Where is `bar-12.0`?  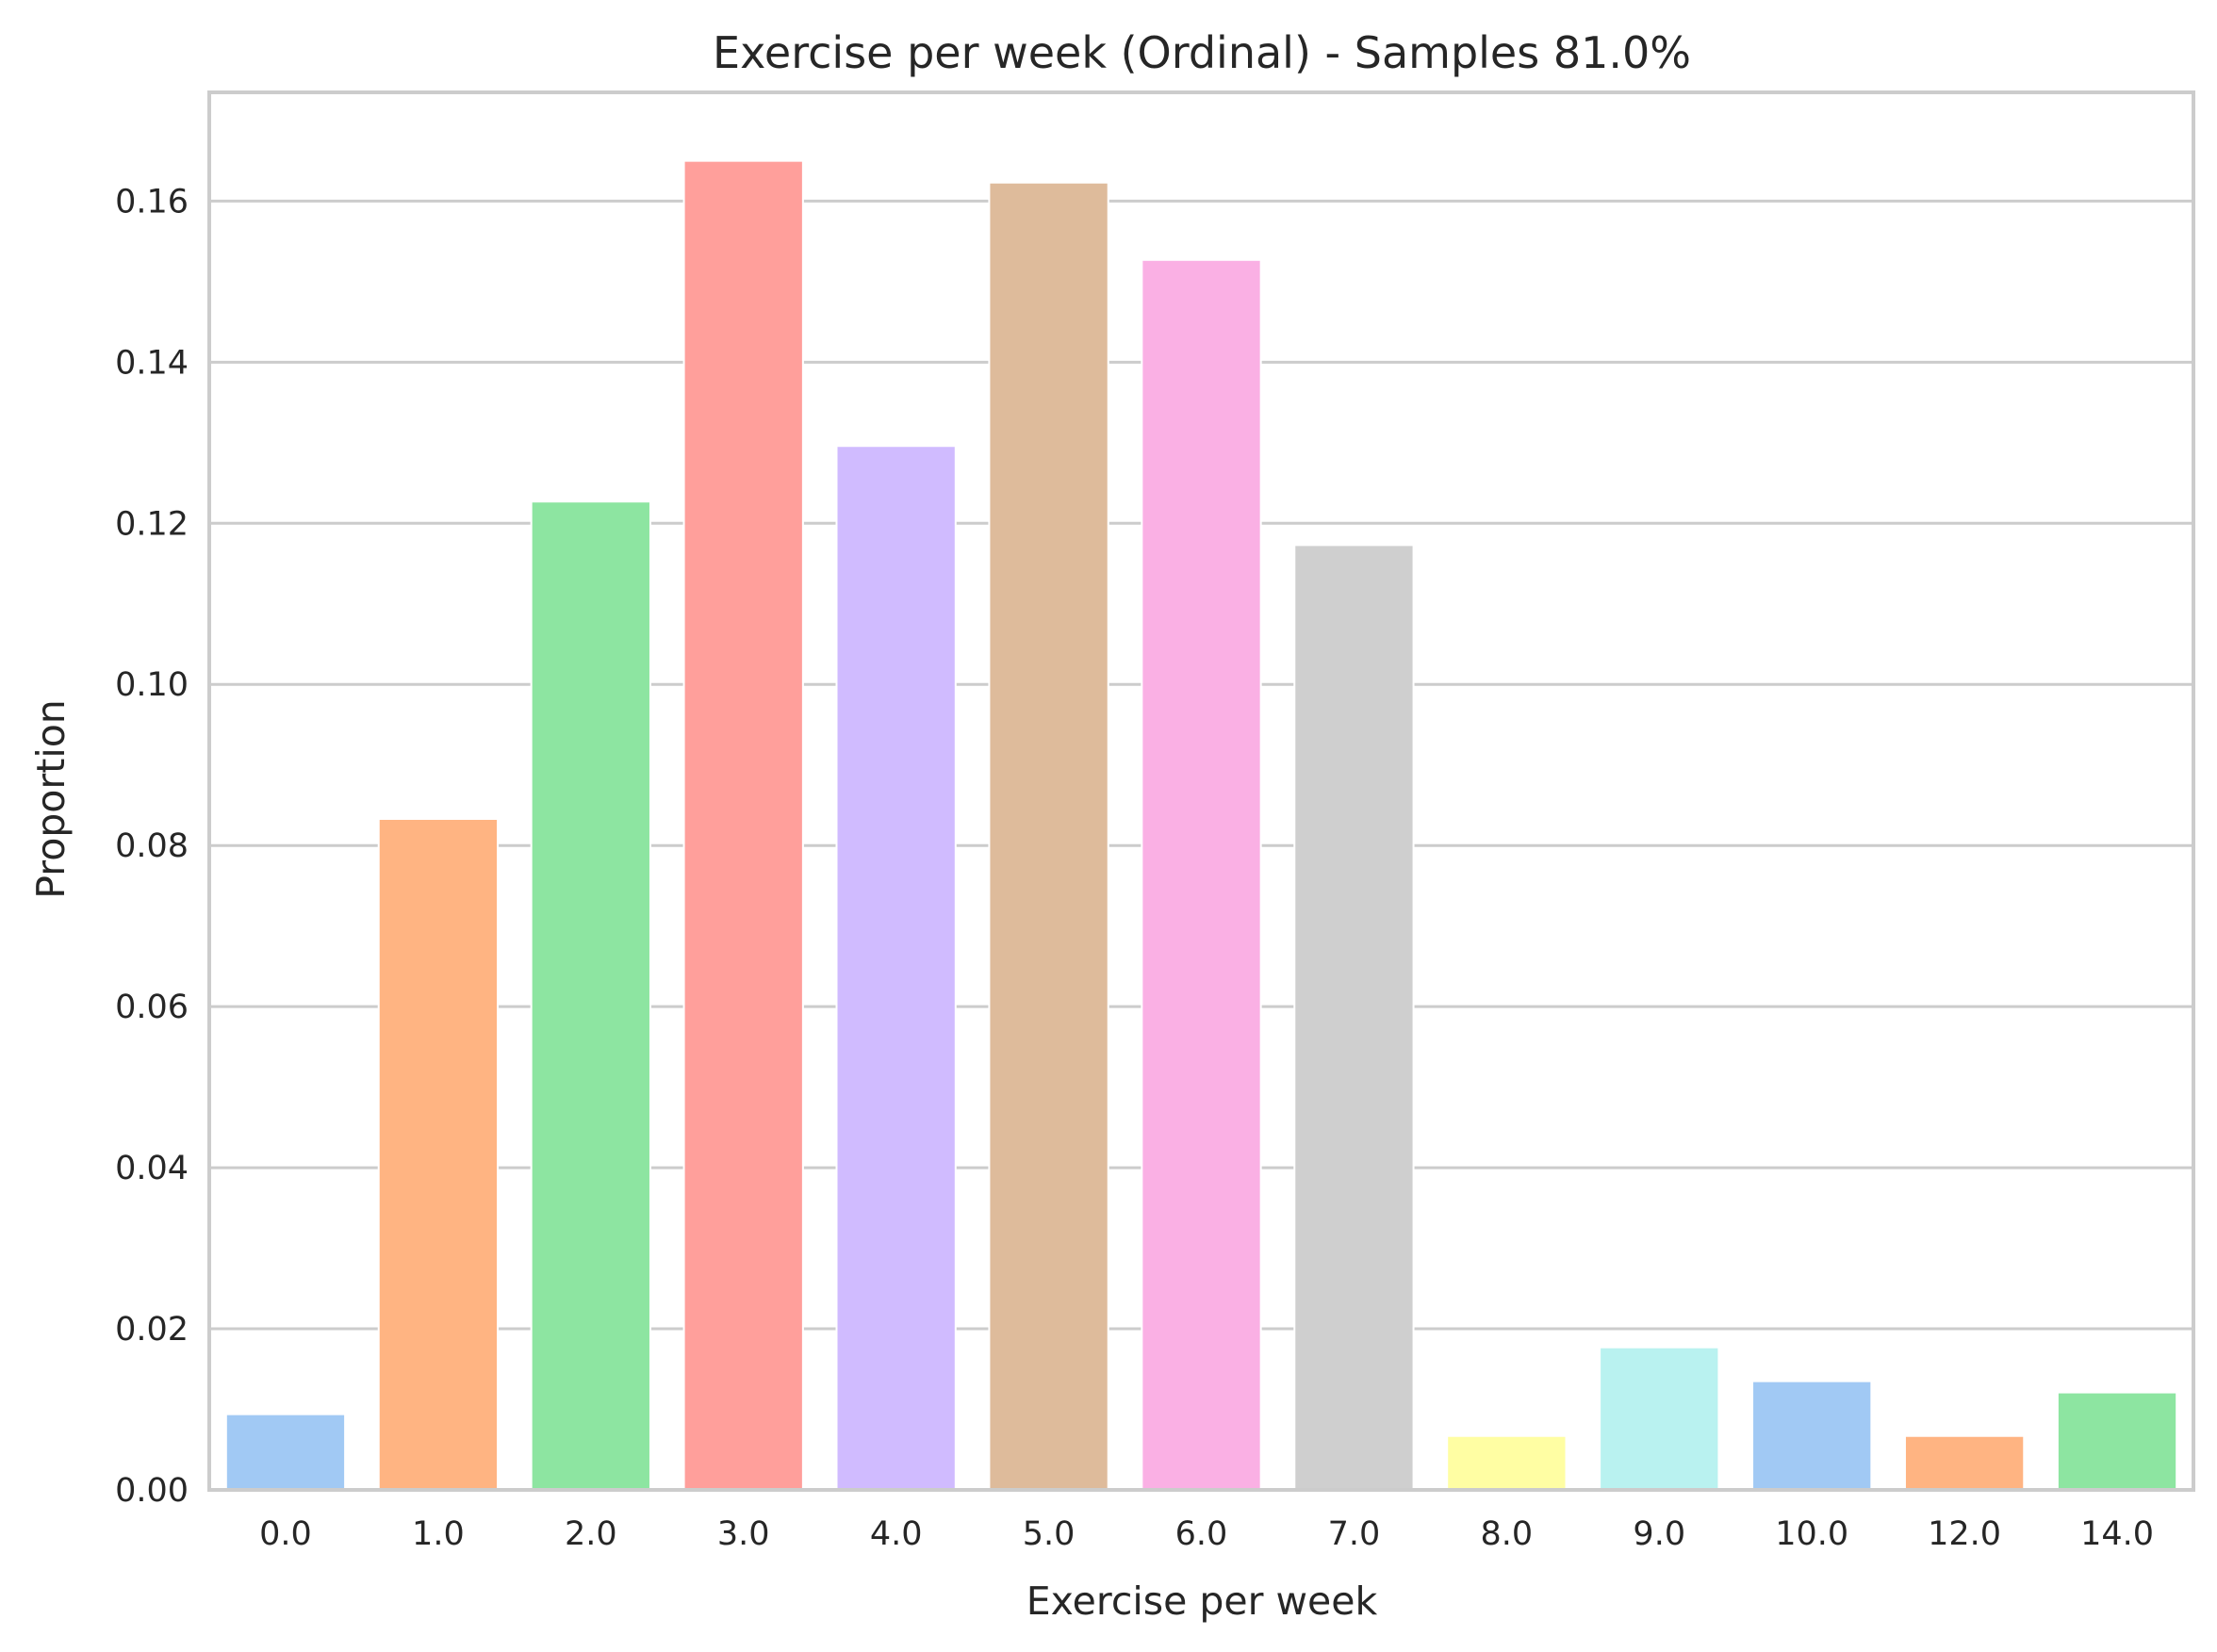 bar-12.0 is located at coordinates (1964, 1463).